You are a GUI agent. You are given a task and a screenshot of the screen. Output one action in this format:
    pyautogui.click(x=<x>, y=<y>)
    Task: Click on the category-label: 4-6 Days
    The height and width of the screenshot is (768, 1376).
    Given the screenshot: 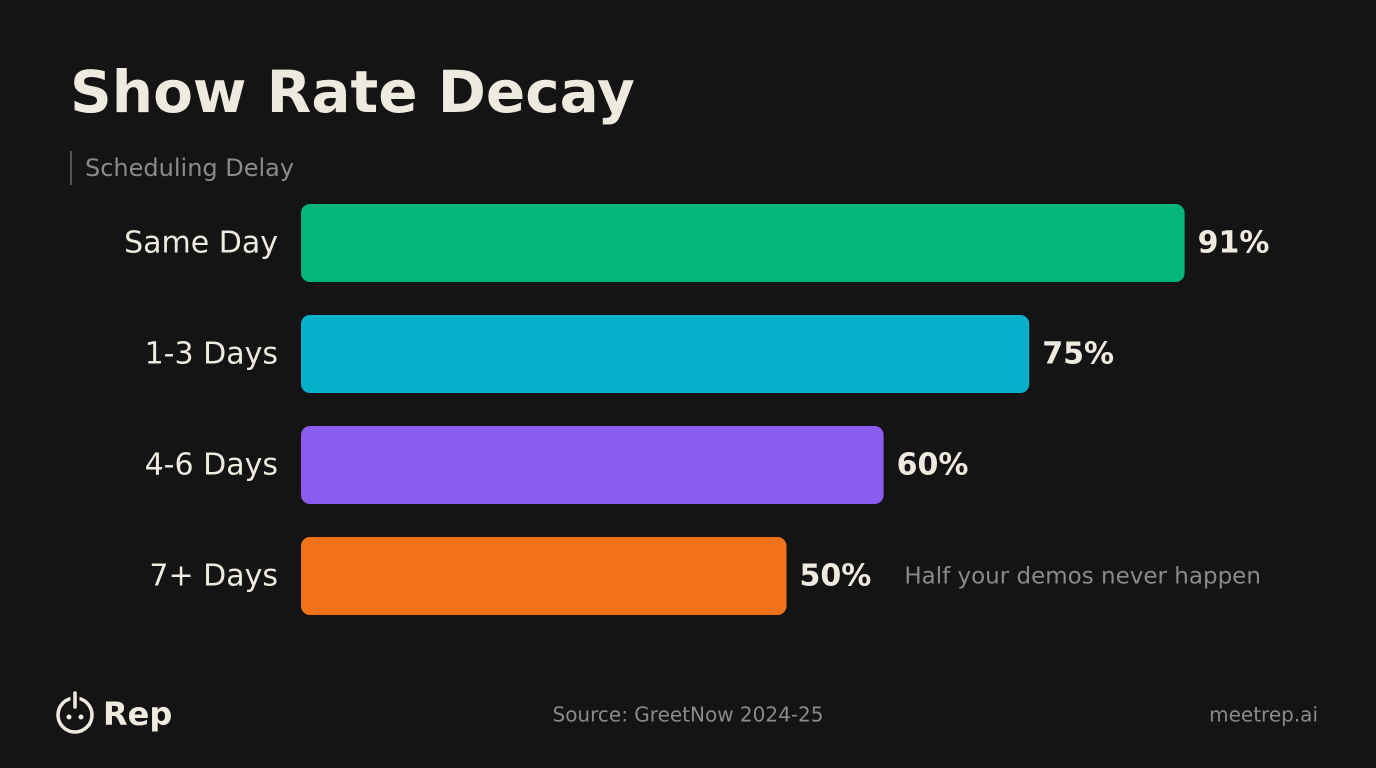 What is the action you would take?
    pyautogui.click(x=211, y=465)
    